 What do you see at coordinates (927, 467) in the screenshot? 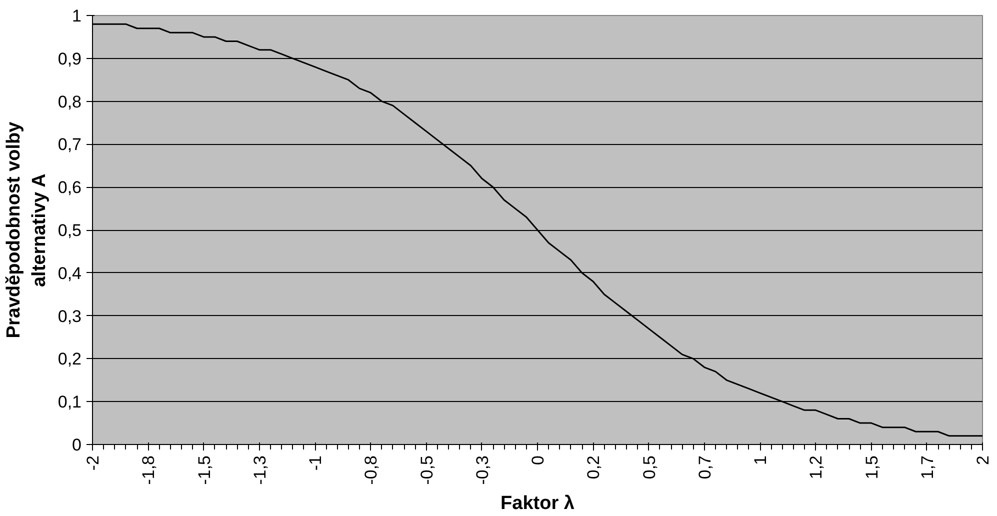
I see `x-tick-label: 1,7` at bounding box center [927, 467].